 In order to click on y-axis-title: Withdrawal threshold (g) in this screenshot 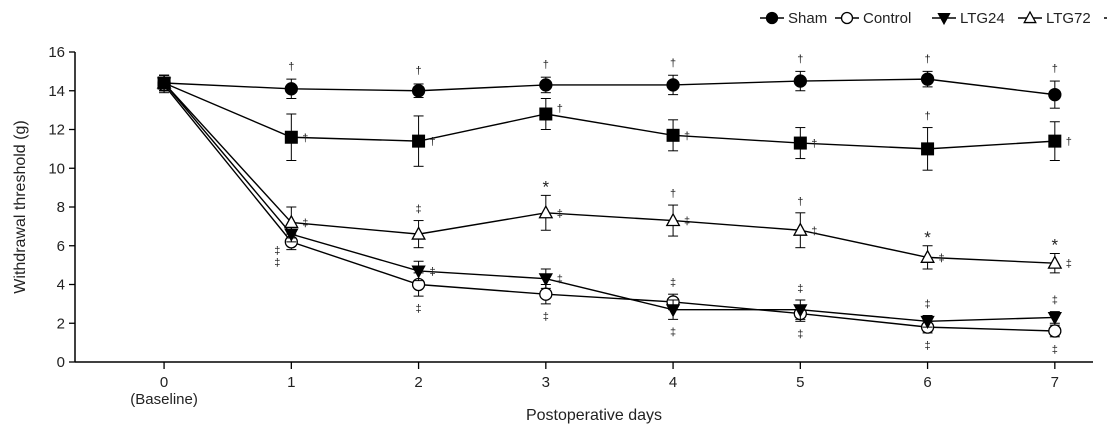, I will do `click(20, 206)`.